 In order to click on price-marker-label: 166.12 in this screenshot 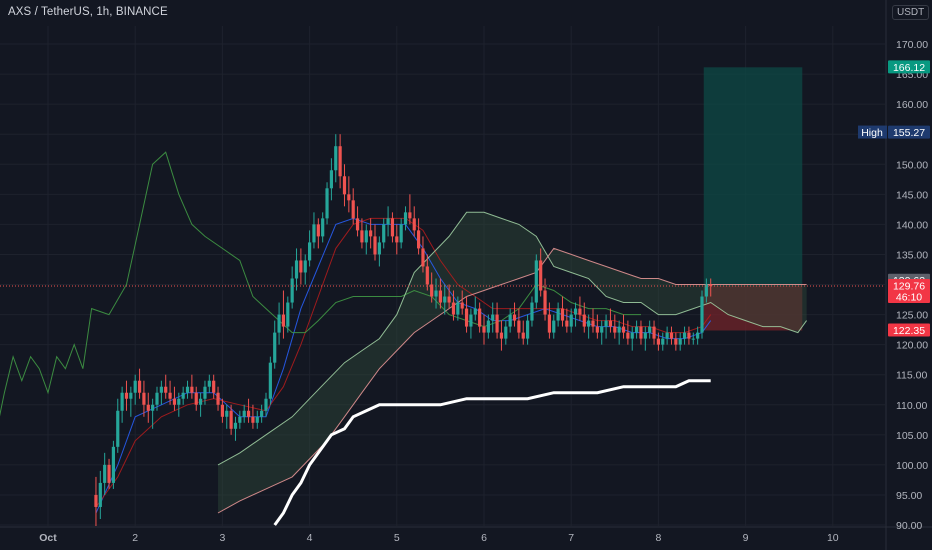, I will do `click(909, 68)`.